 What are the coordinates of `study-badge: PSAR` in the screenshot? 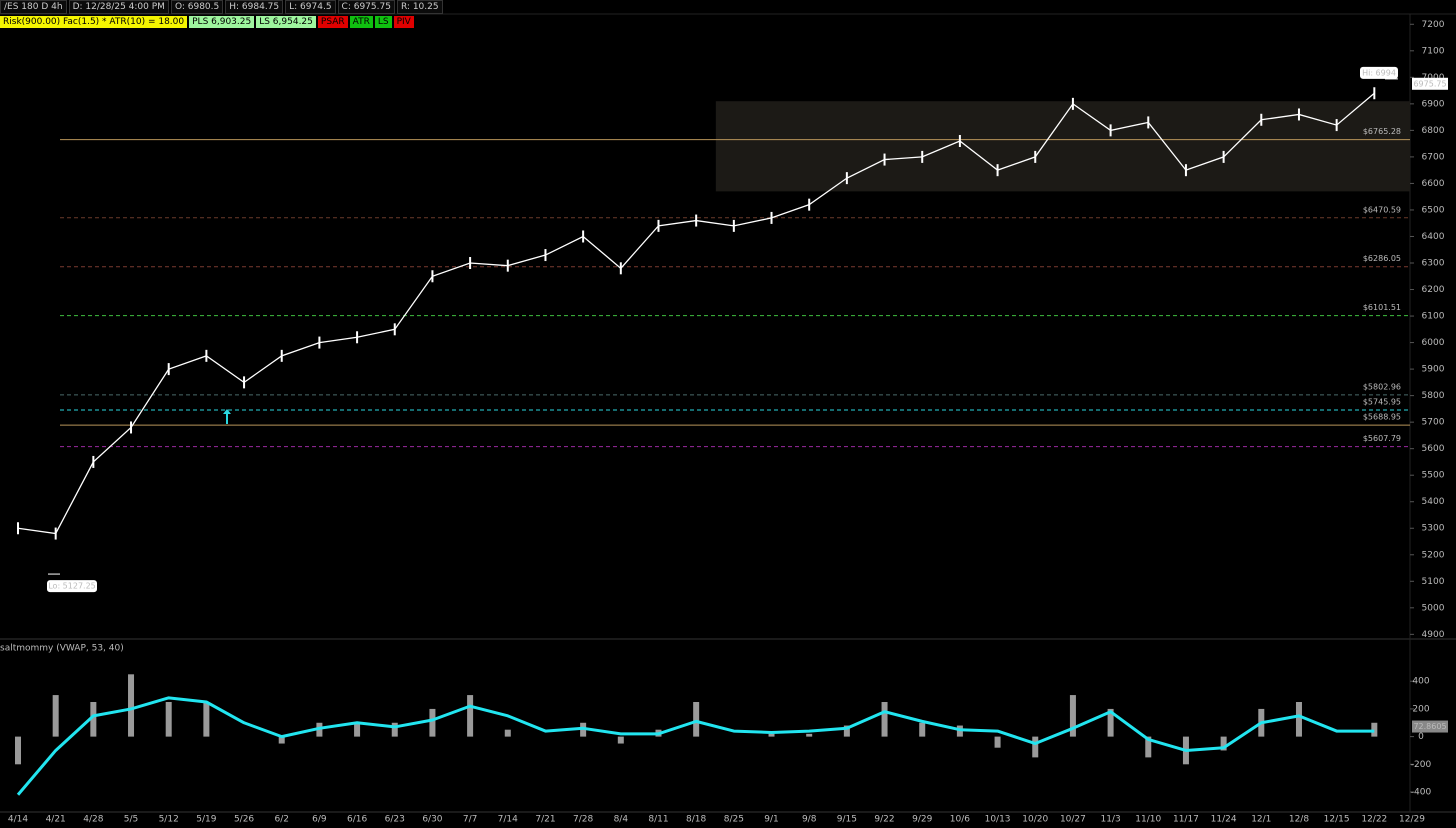 It's located at (332, 22).